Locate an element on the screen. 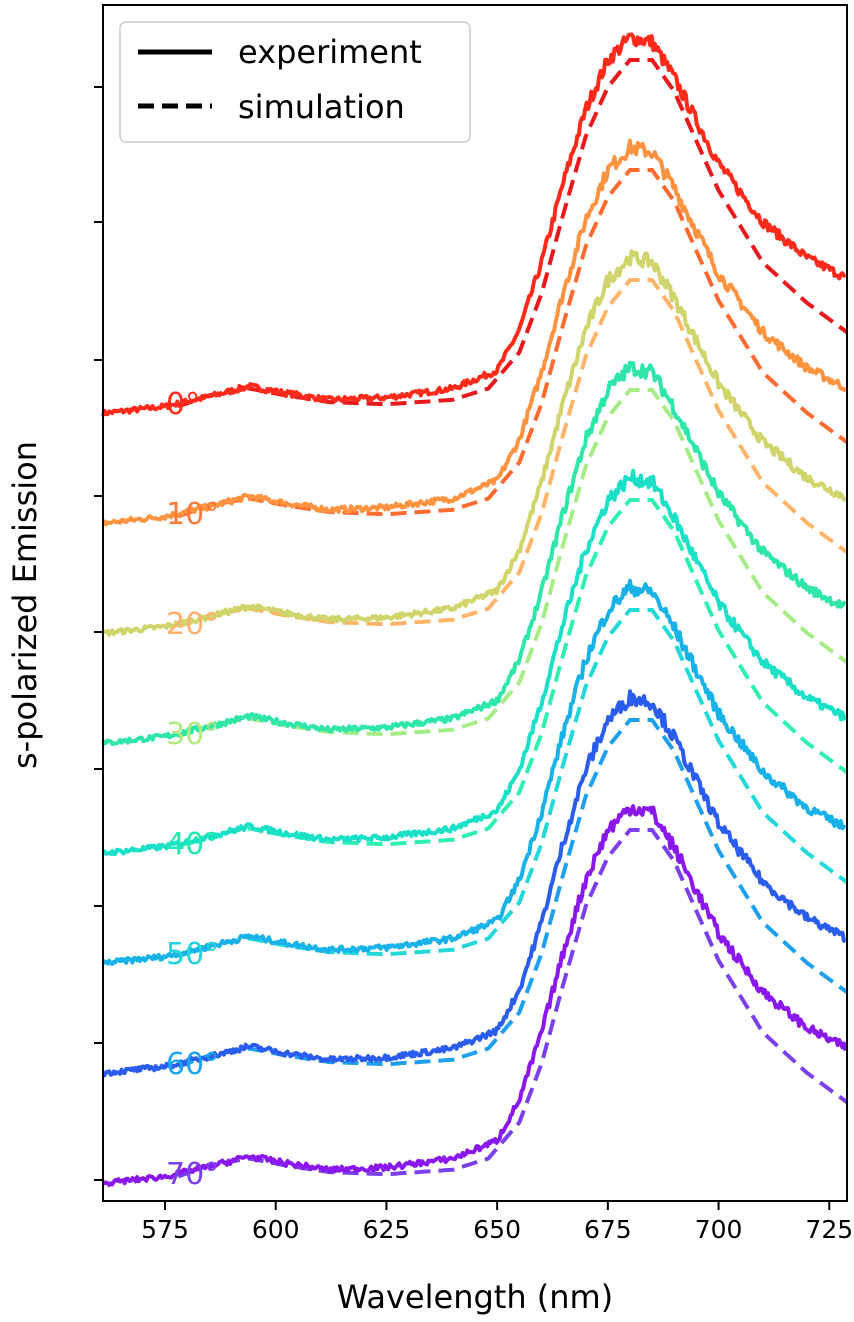  x-tick-label-600: 600 is located at coordinates (276, 1229).